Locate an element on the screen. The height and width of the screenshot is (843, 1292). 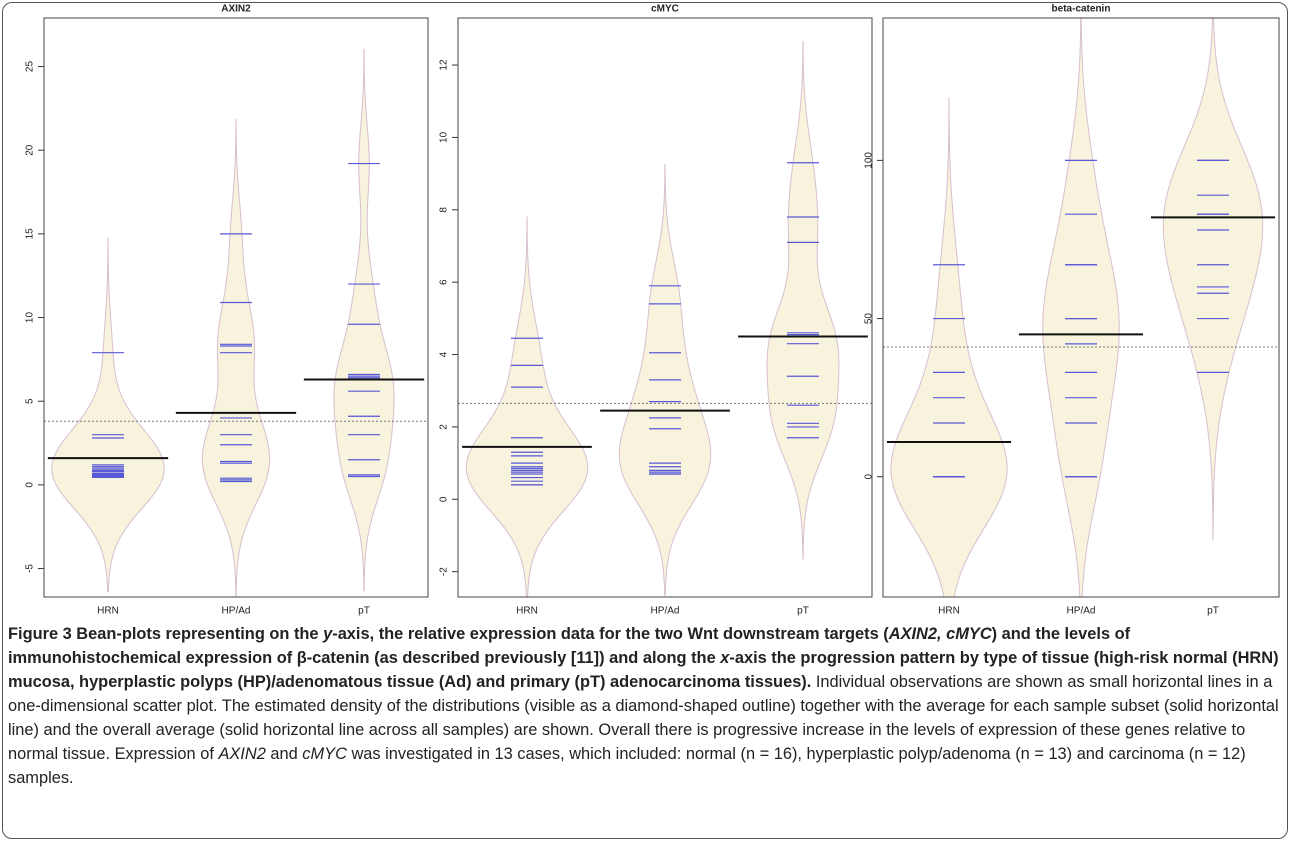
caption-run: AXIN2, cMYC is located at coordinates (940, 634).